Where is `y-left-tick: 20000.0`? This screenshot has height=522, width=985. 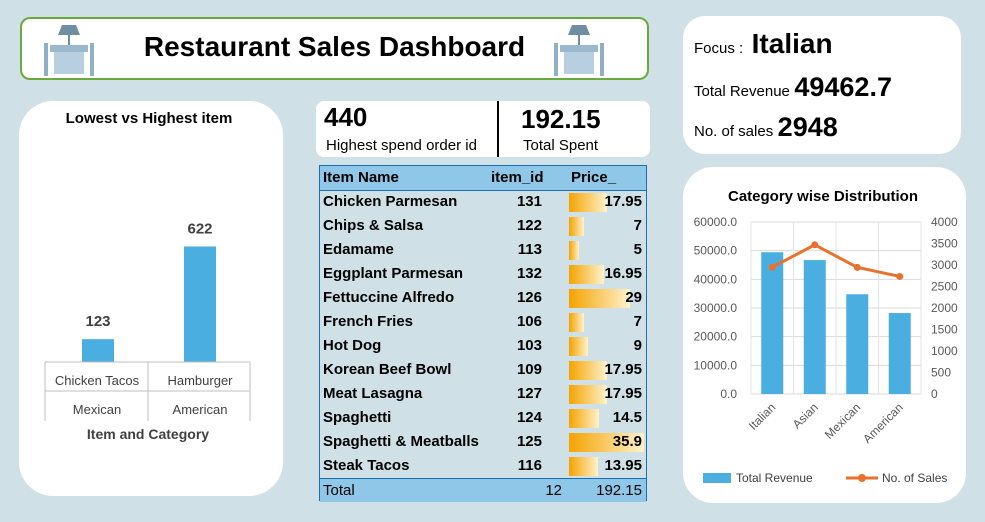
y-left-tick: 20000.0 is located at coordinates (716, 337).